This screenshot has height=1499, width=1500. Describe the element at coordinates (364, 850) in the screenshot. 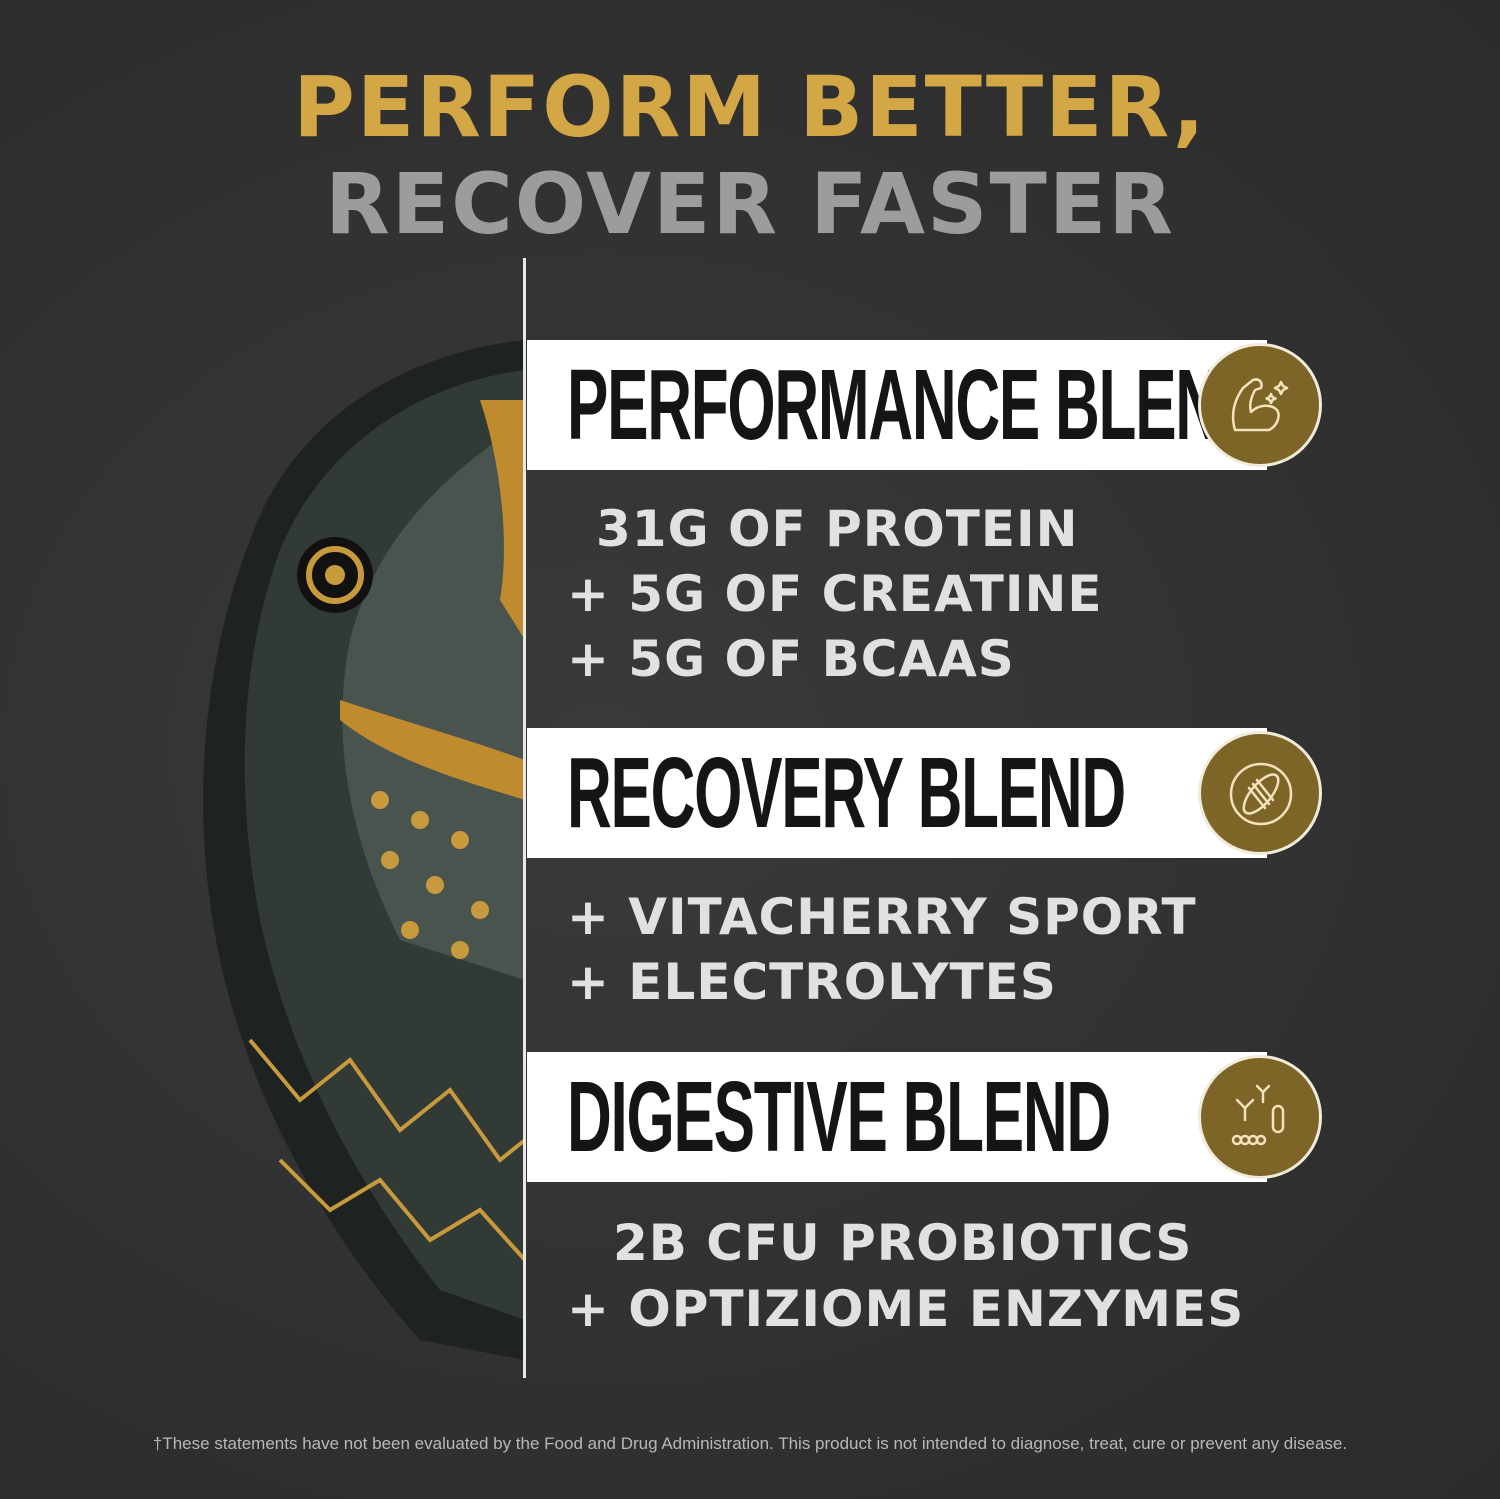

I see `eagle-illustration` at that location.